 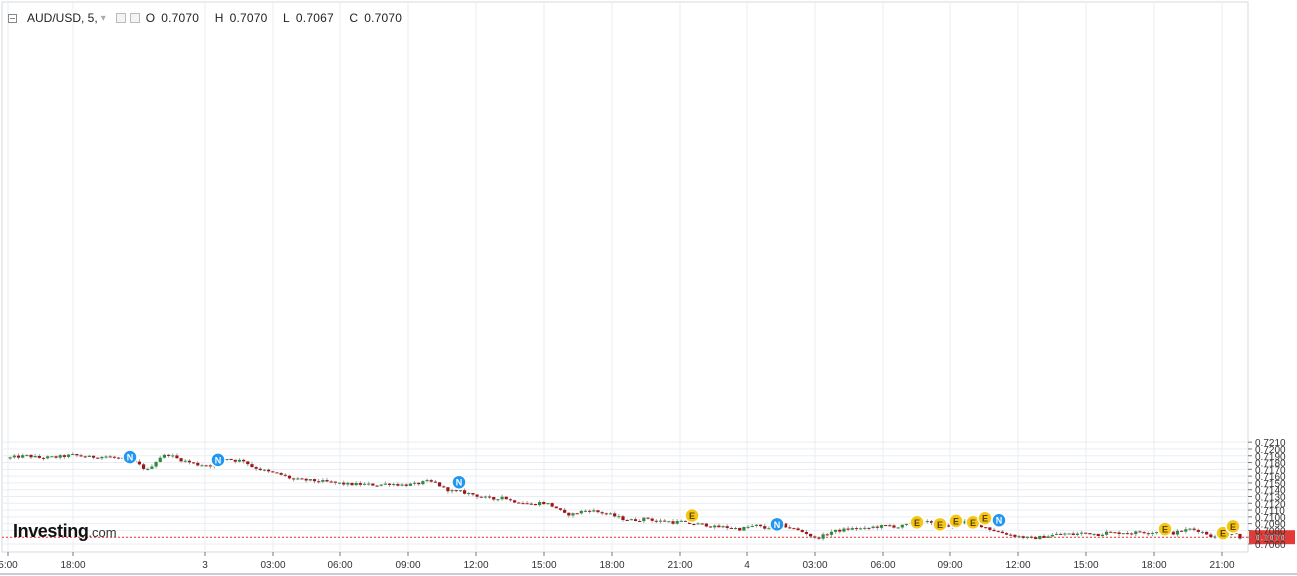 I want to click on y-tick-label: 0.7120, so click(x=1270, y=504).